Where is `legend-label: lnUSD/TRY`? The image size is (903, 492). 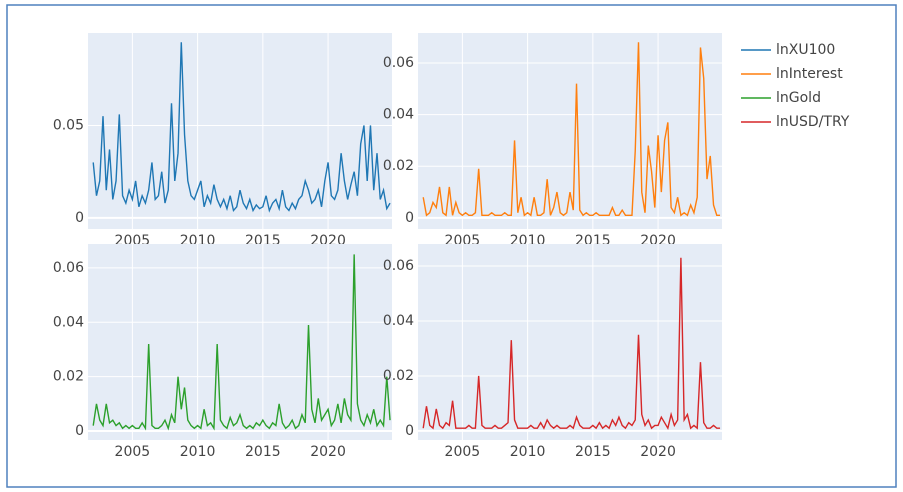
legend-label: lnUSD/TRY is located at coordinates (813, 122).